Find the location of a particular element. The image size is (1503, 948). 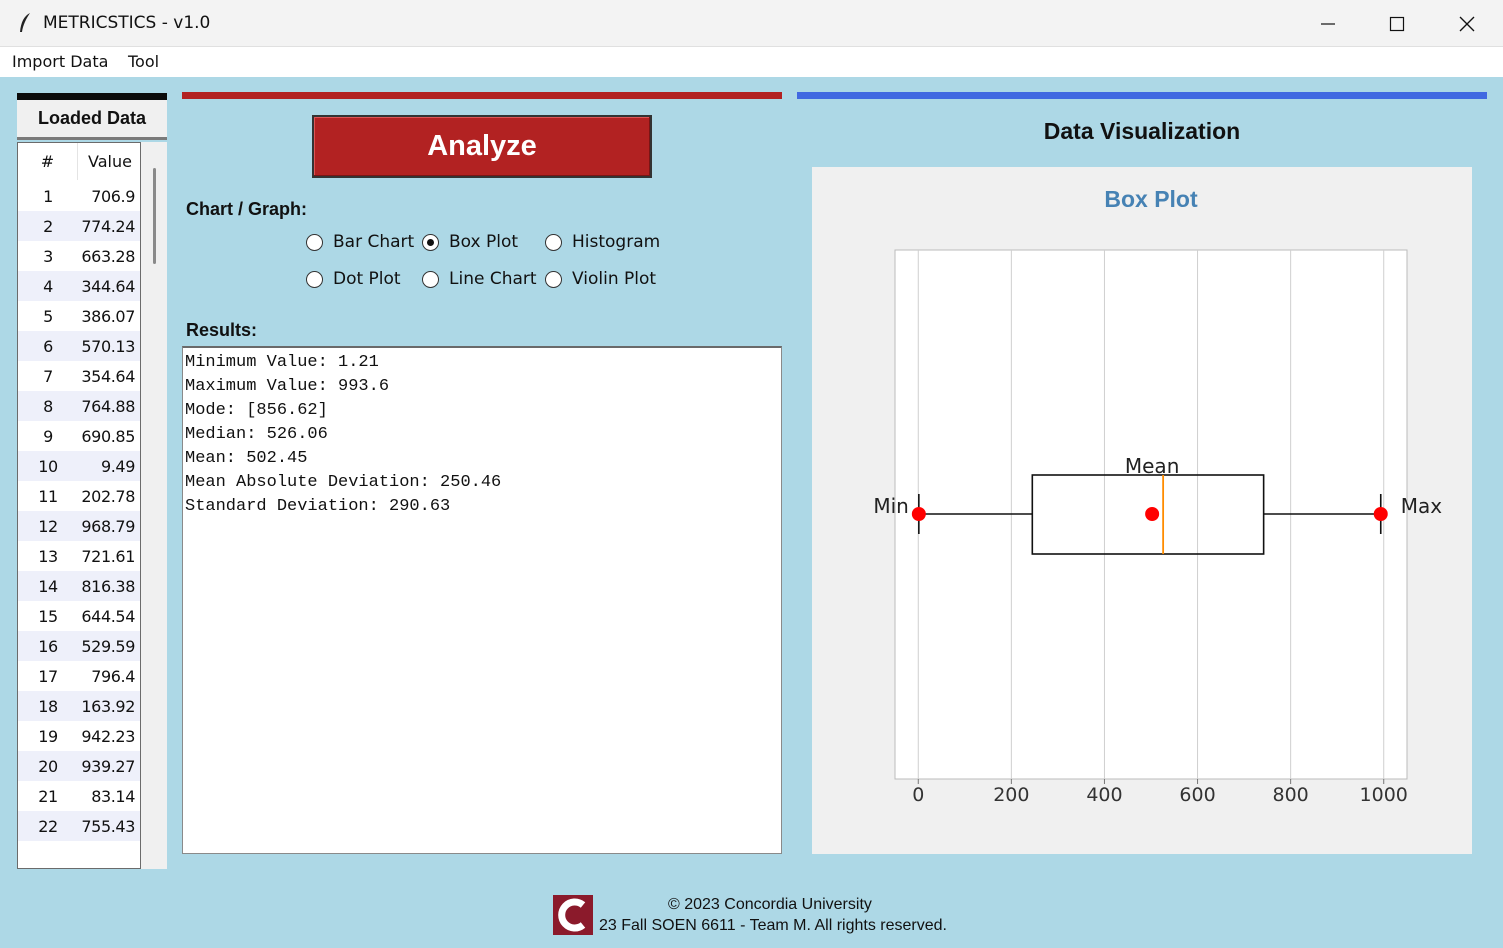

row-value: 9.49 is located at coordinates (117, 466).